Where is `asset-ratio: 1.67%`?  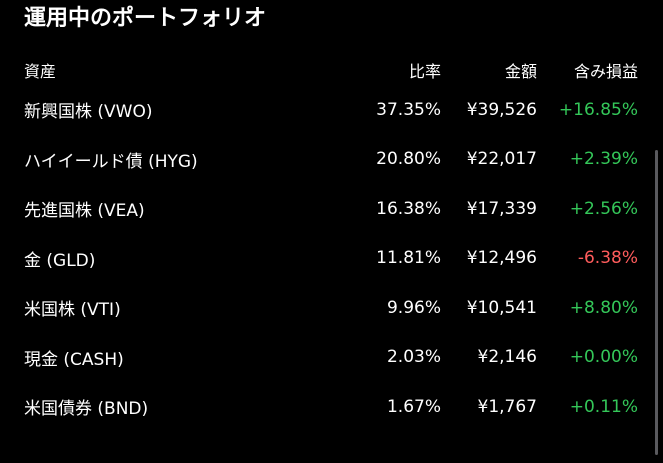 asset-ratio: 1.67% is located at coordinates (413, 406).